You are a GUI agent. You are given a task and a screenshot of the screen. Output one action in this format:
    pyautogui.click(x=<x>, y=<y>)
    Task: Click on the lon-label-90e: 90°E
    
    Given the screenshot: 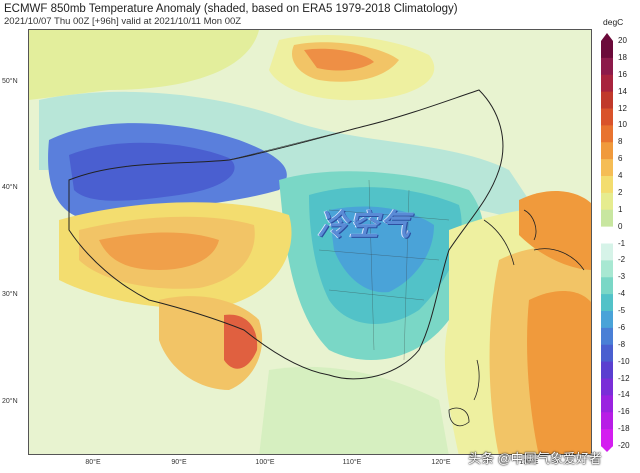 What is the action you would take?
    pyautogui.click(x=179, y=462)
    